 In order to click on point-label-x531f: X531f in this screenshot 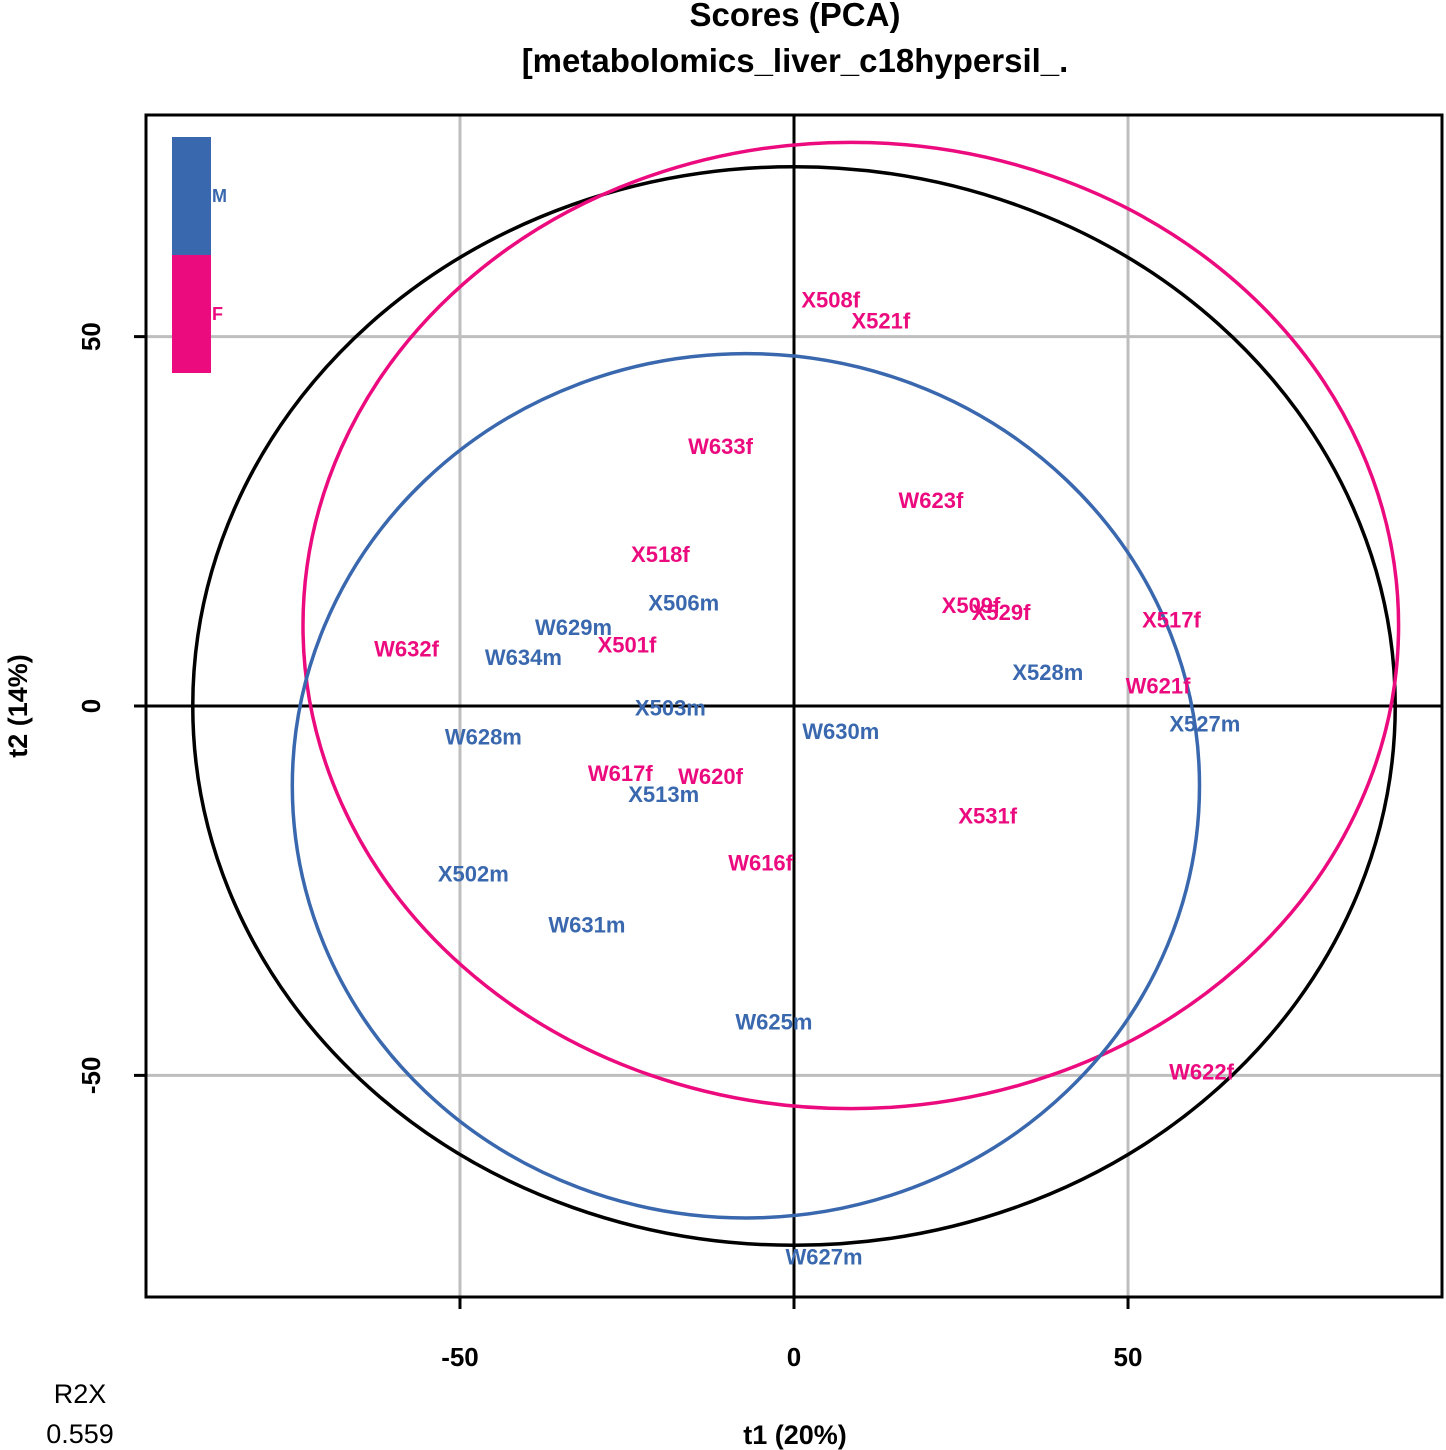, I will do `click(987, 815)`.